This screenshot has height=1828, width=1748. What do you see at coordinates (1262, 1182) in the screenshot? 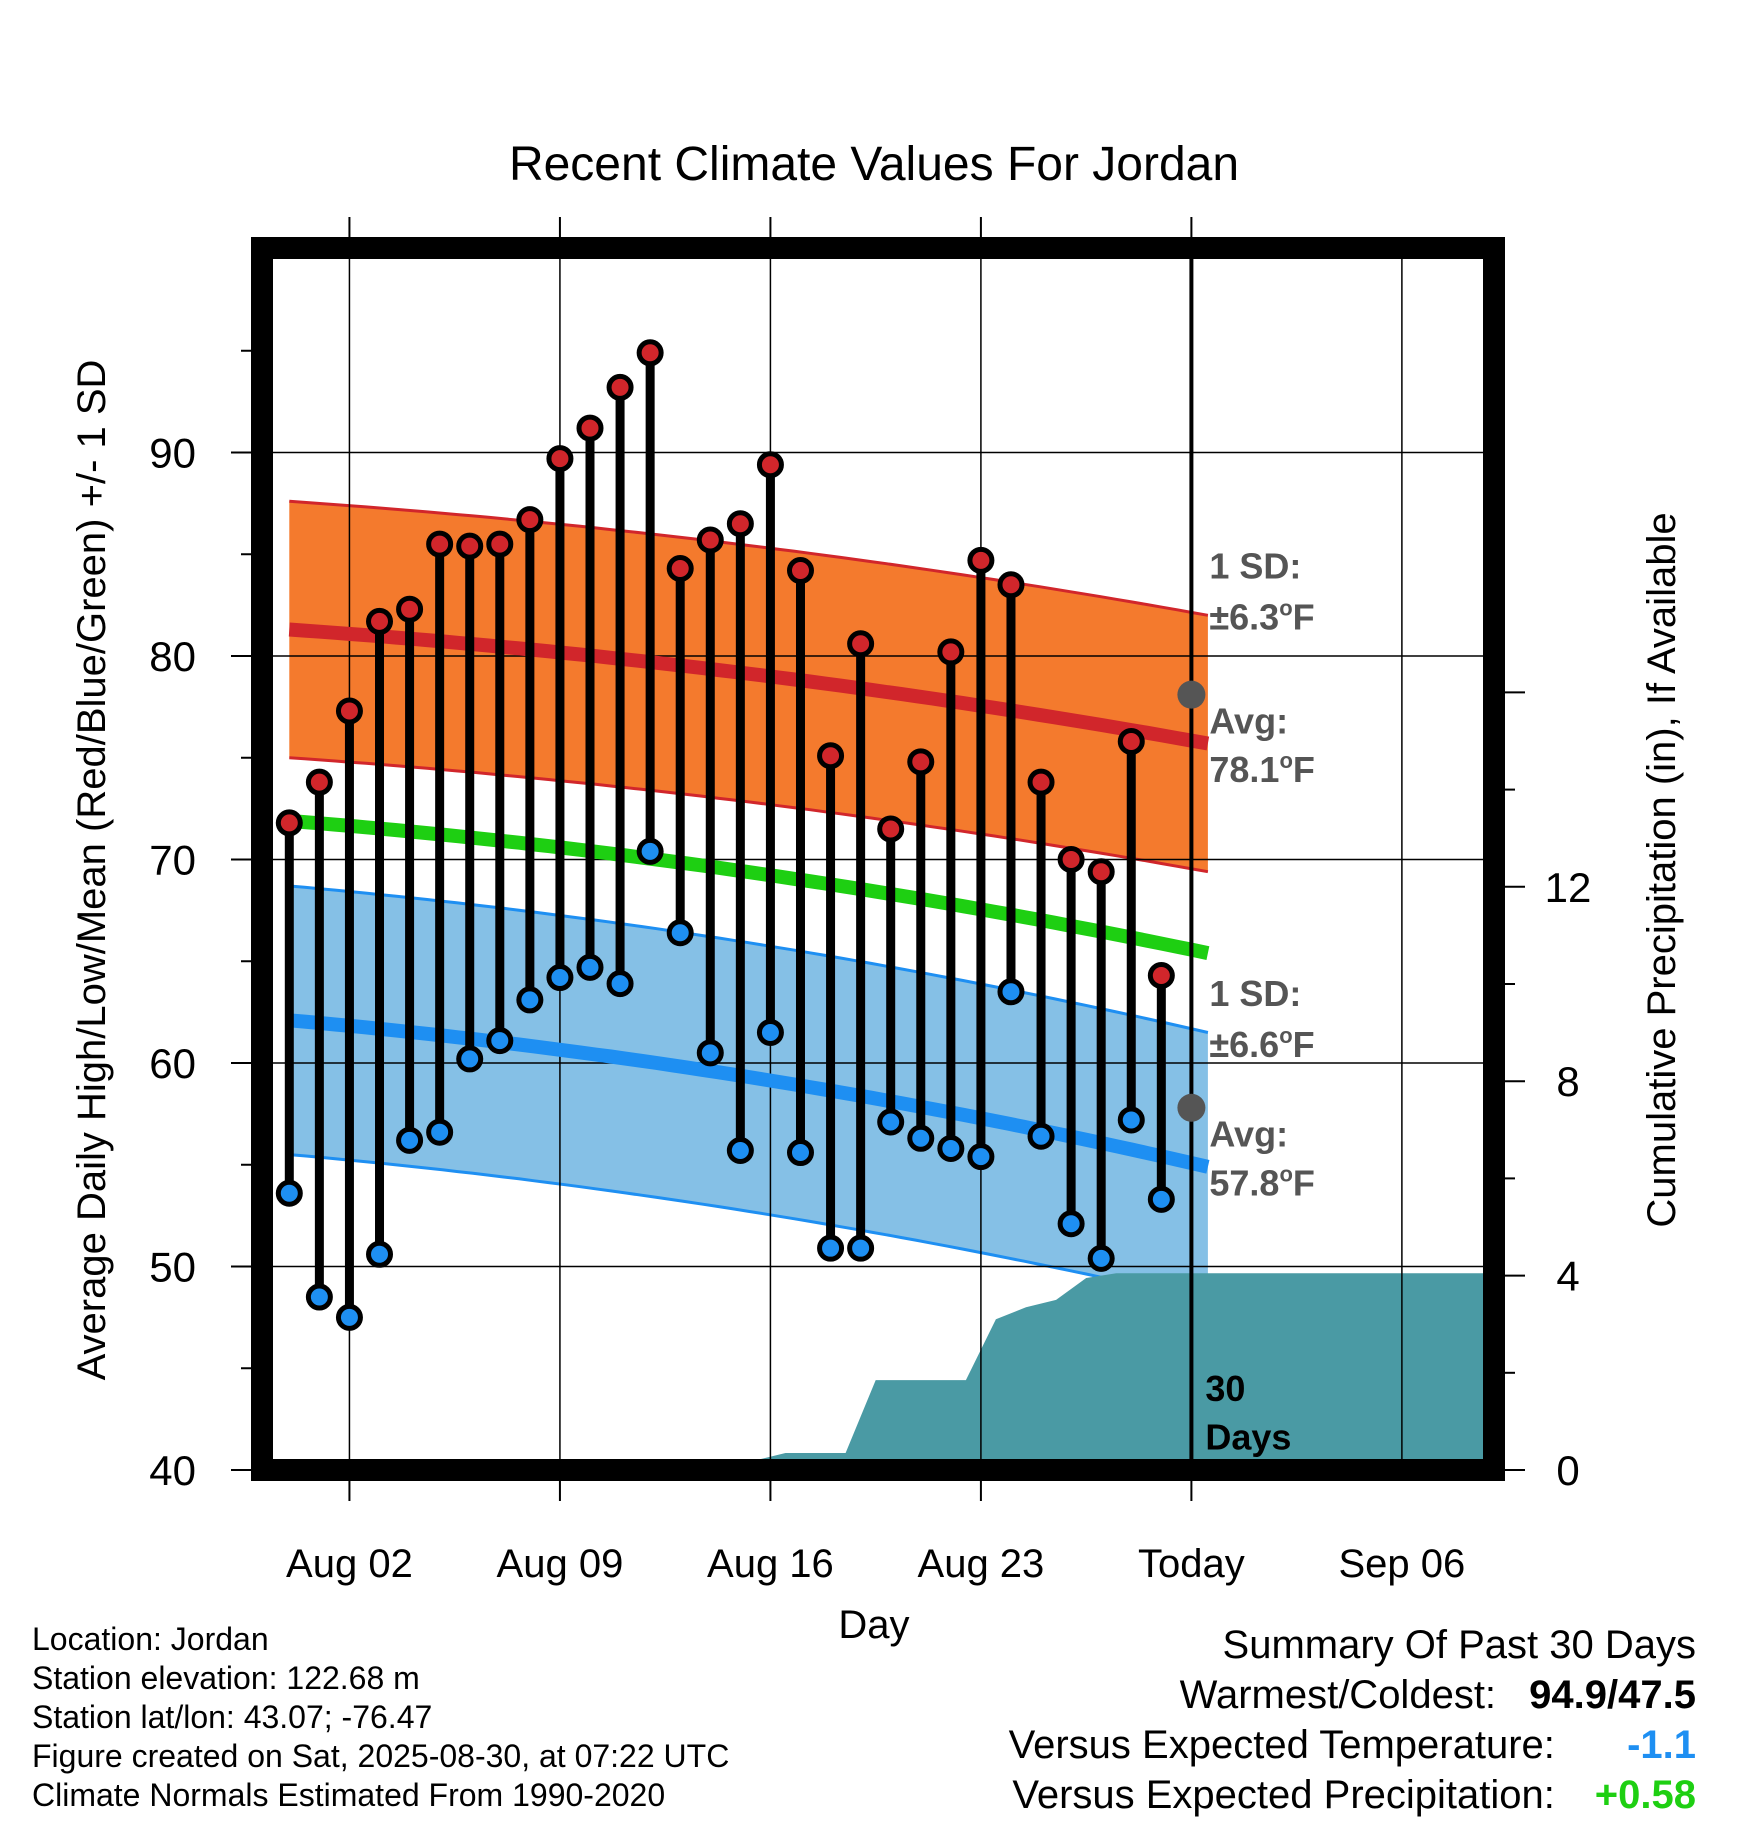
I see `low-avg-value: 57.8oF` at bounding box center [1262, 1182].